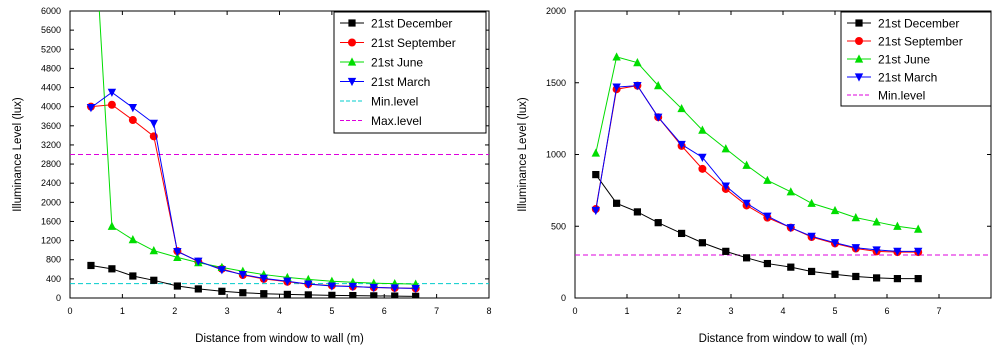 This screenshot has height=348, width=992. What do you see at coordinates (51, 221) in the screenshot?
I see `y-tick-label: 1600` at bounding box center [51, 221].